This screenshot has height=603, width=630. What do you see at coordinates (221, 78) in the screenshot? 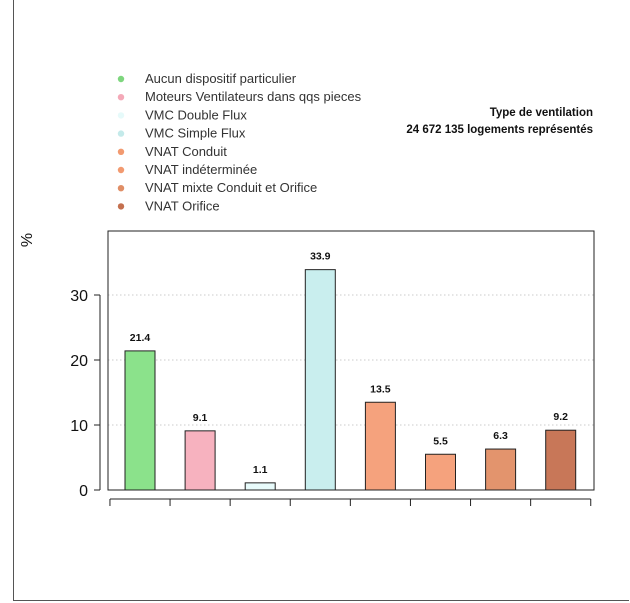
I see `legend-entry: Aucun dispositif particulier` at bounding box center [221, 78].